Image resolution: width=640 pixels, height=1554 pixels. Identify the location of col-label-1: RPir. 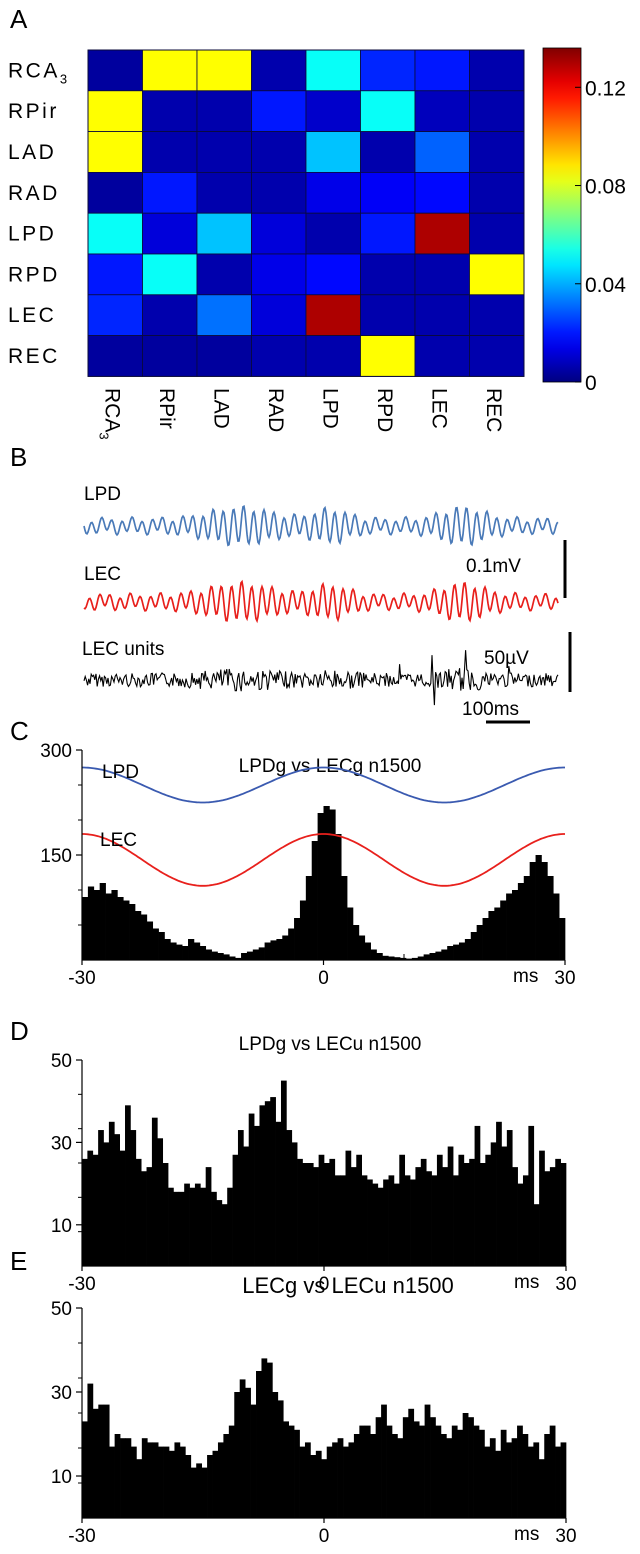
(166, 408).